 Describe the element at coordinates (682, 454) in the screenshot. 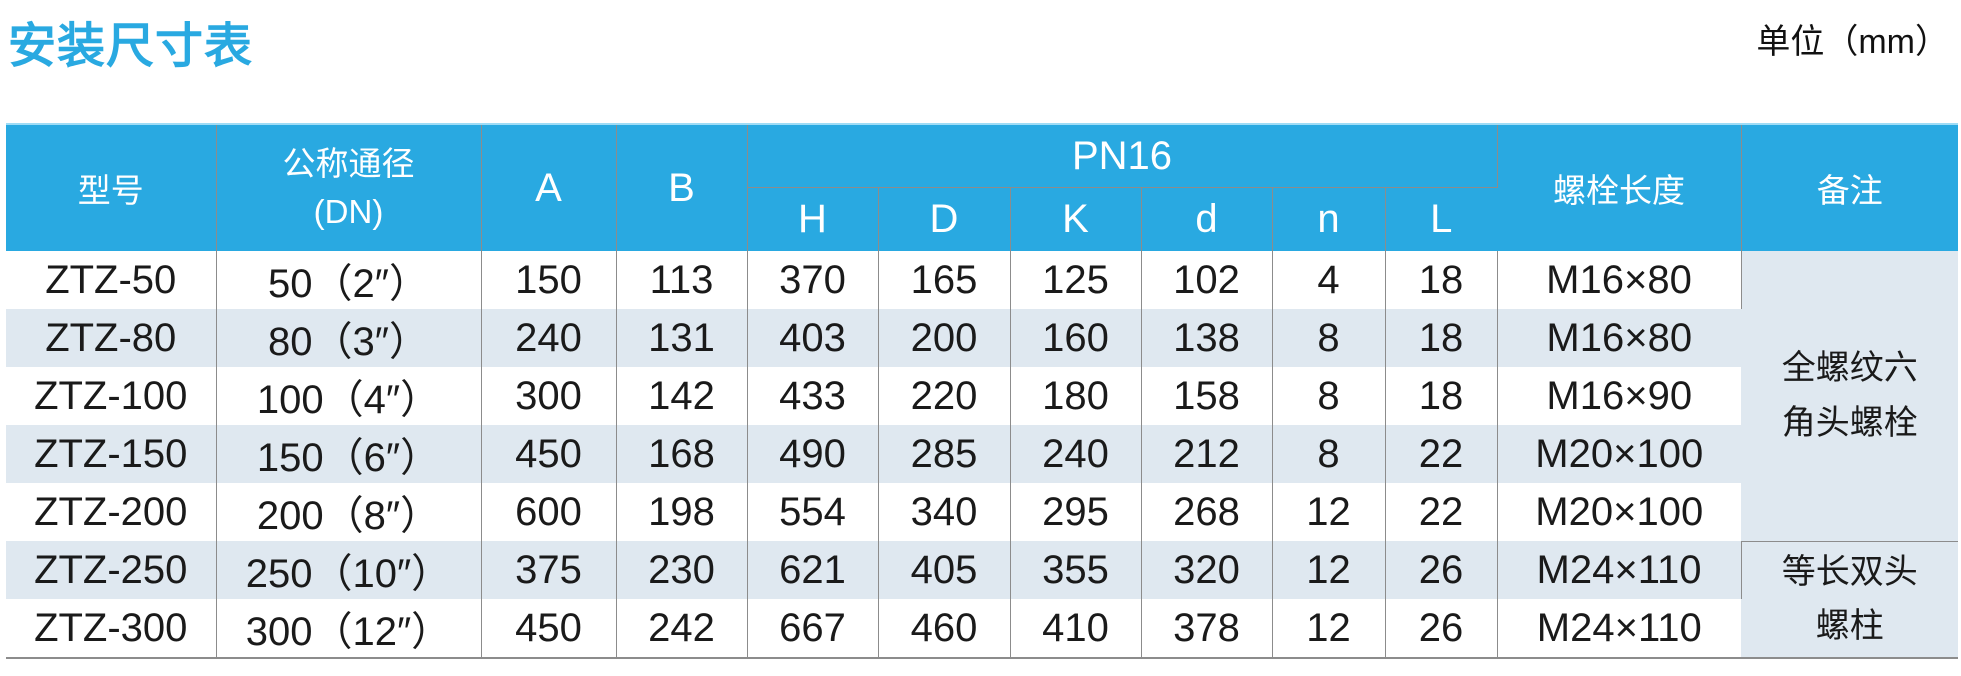

I see `cell-b: 168` at that location.